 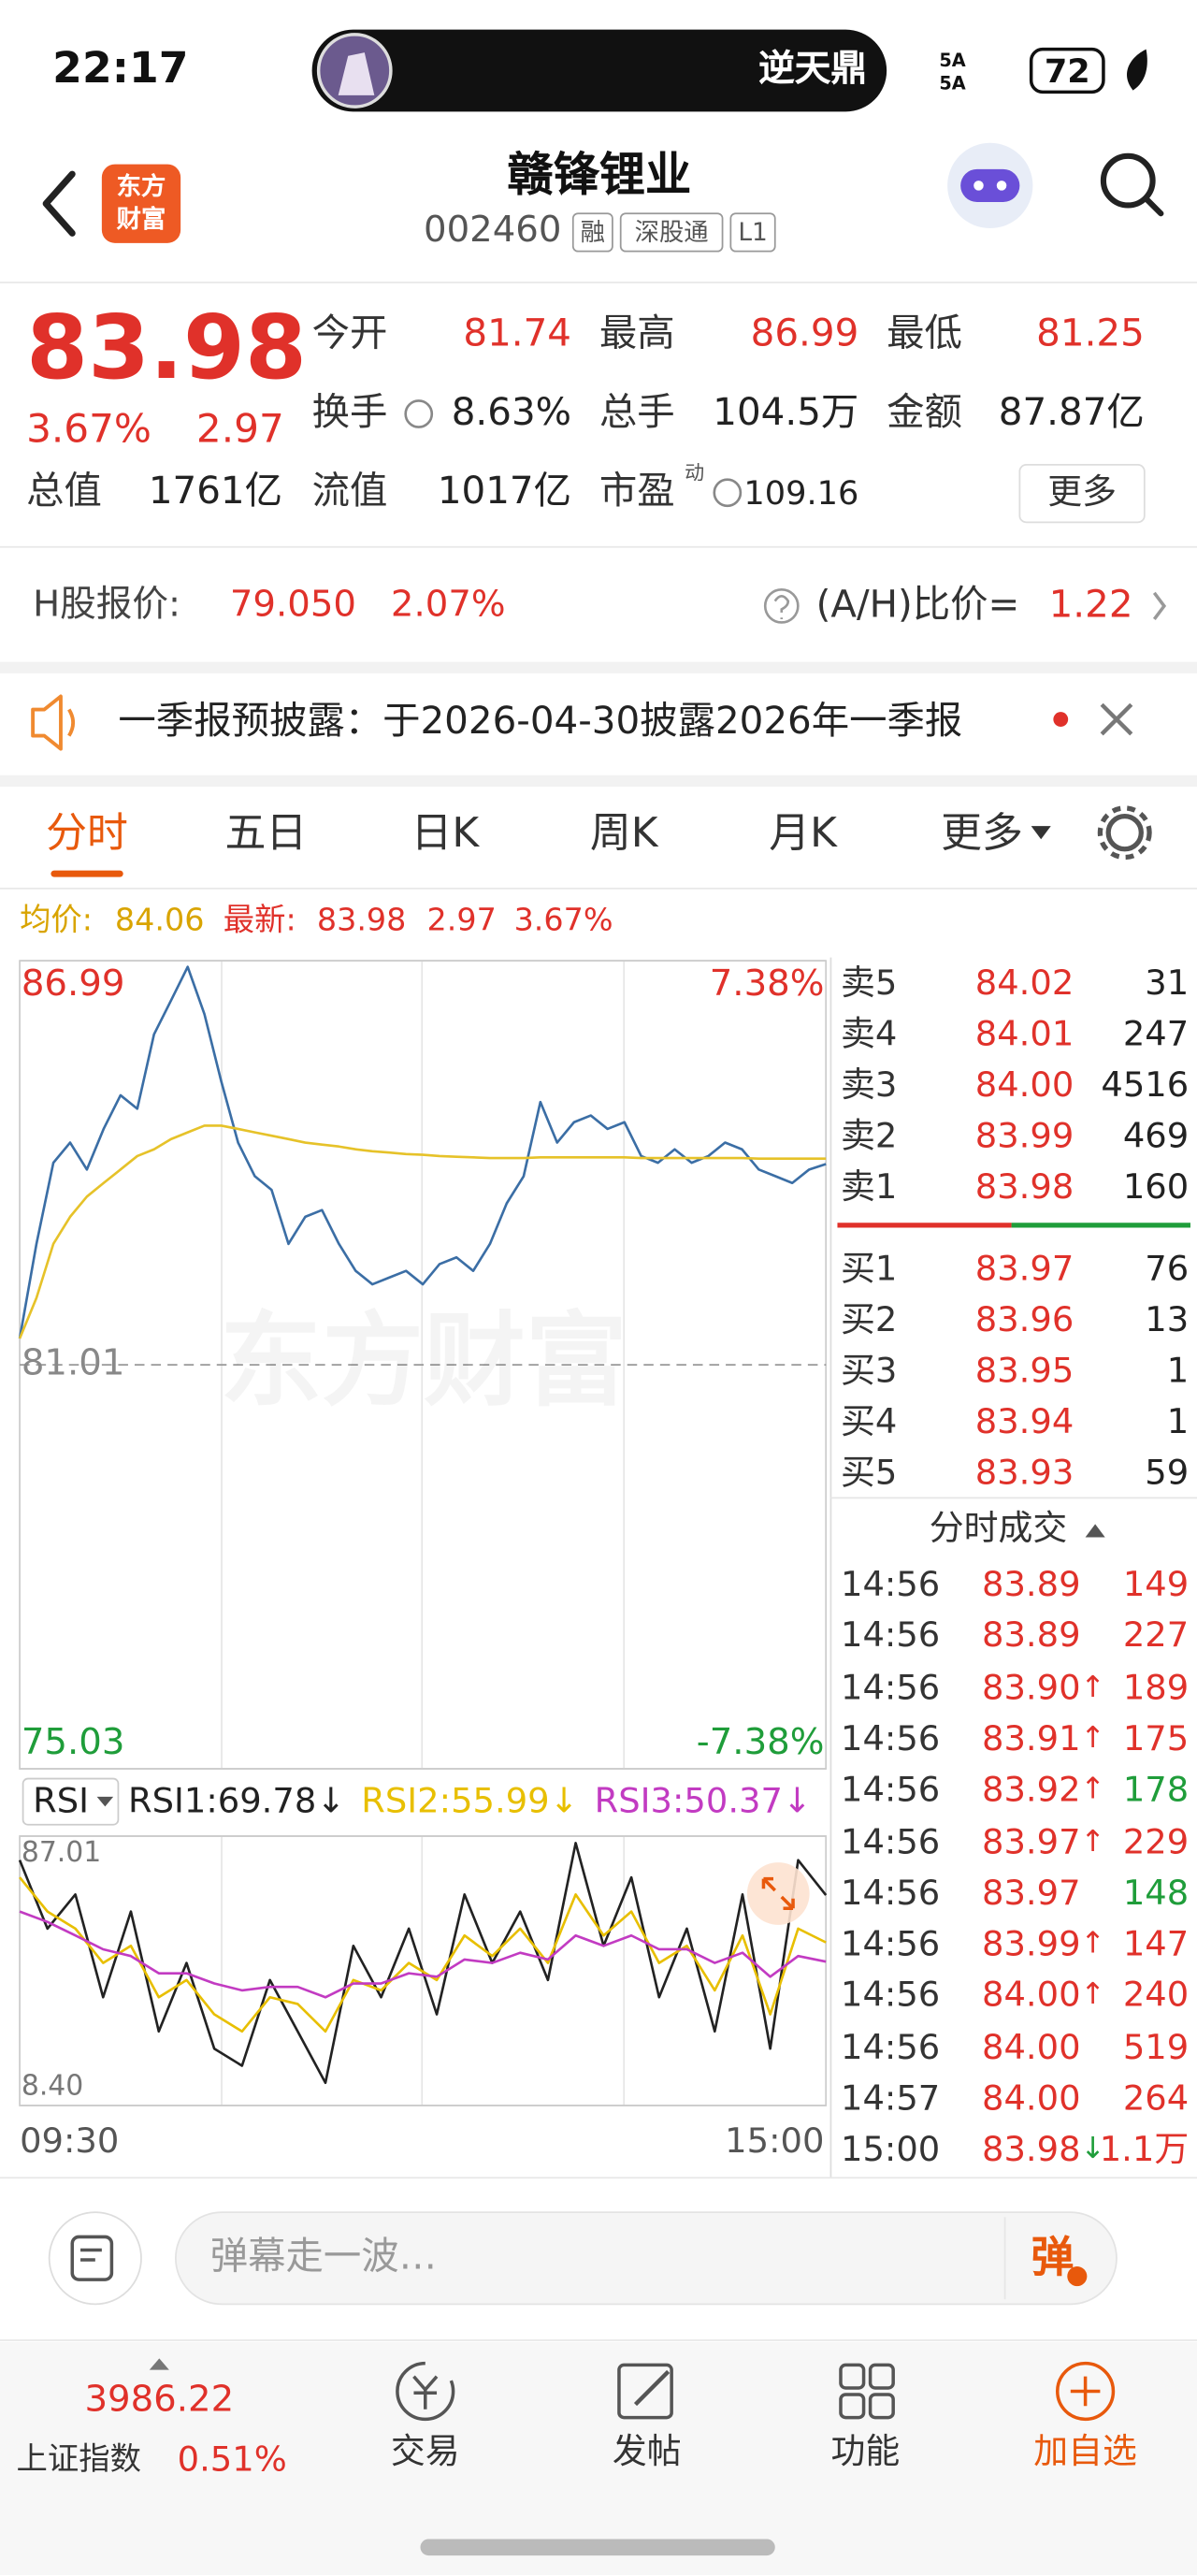 I want to click on rsi-legend: RSI1:69.78 ↓, so click(x=236, y=1801).